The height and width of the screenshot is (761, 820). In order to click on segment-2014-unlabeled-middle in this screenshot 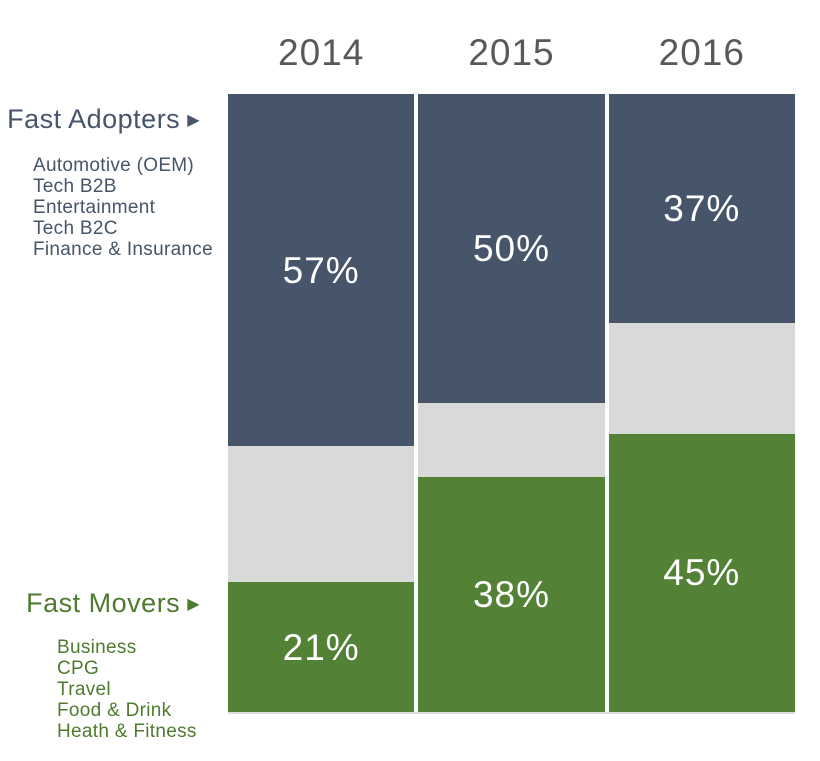, I will do `click(321, 514)`.